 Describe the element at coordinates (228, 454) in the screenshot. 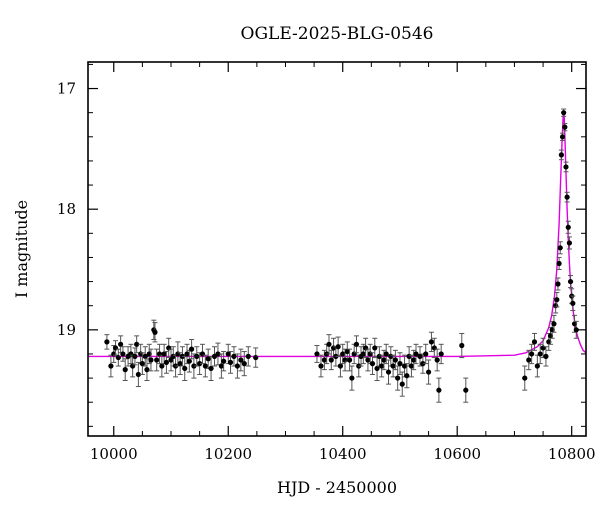

I see `x-tick-label: 10200` at that location.